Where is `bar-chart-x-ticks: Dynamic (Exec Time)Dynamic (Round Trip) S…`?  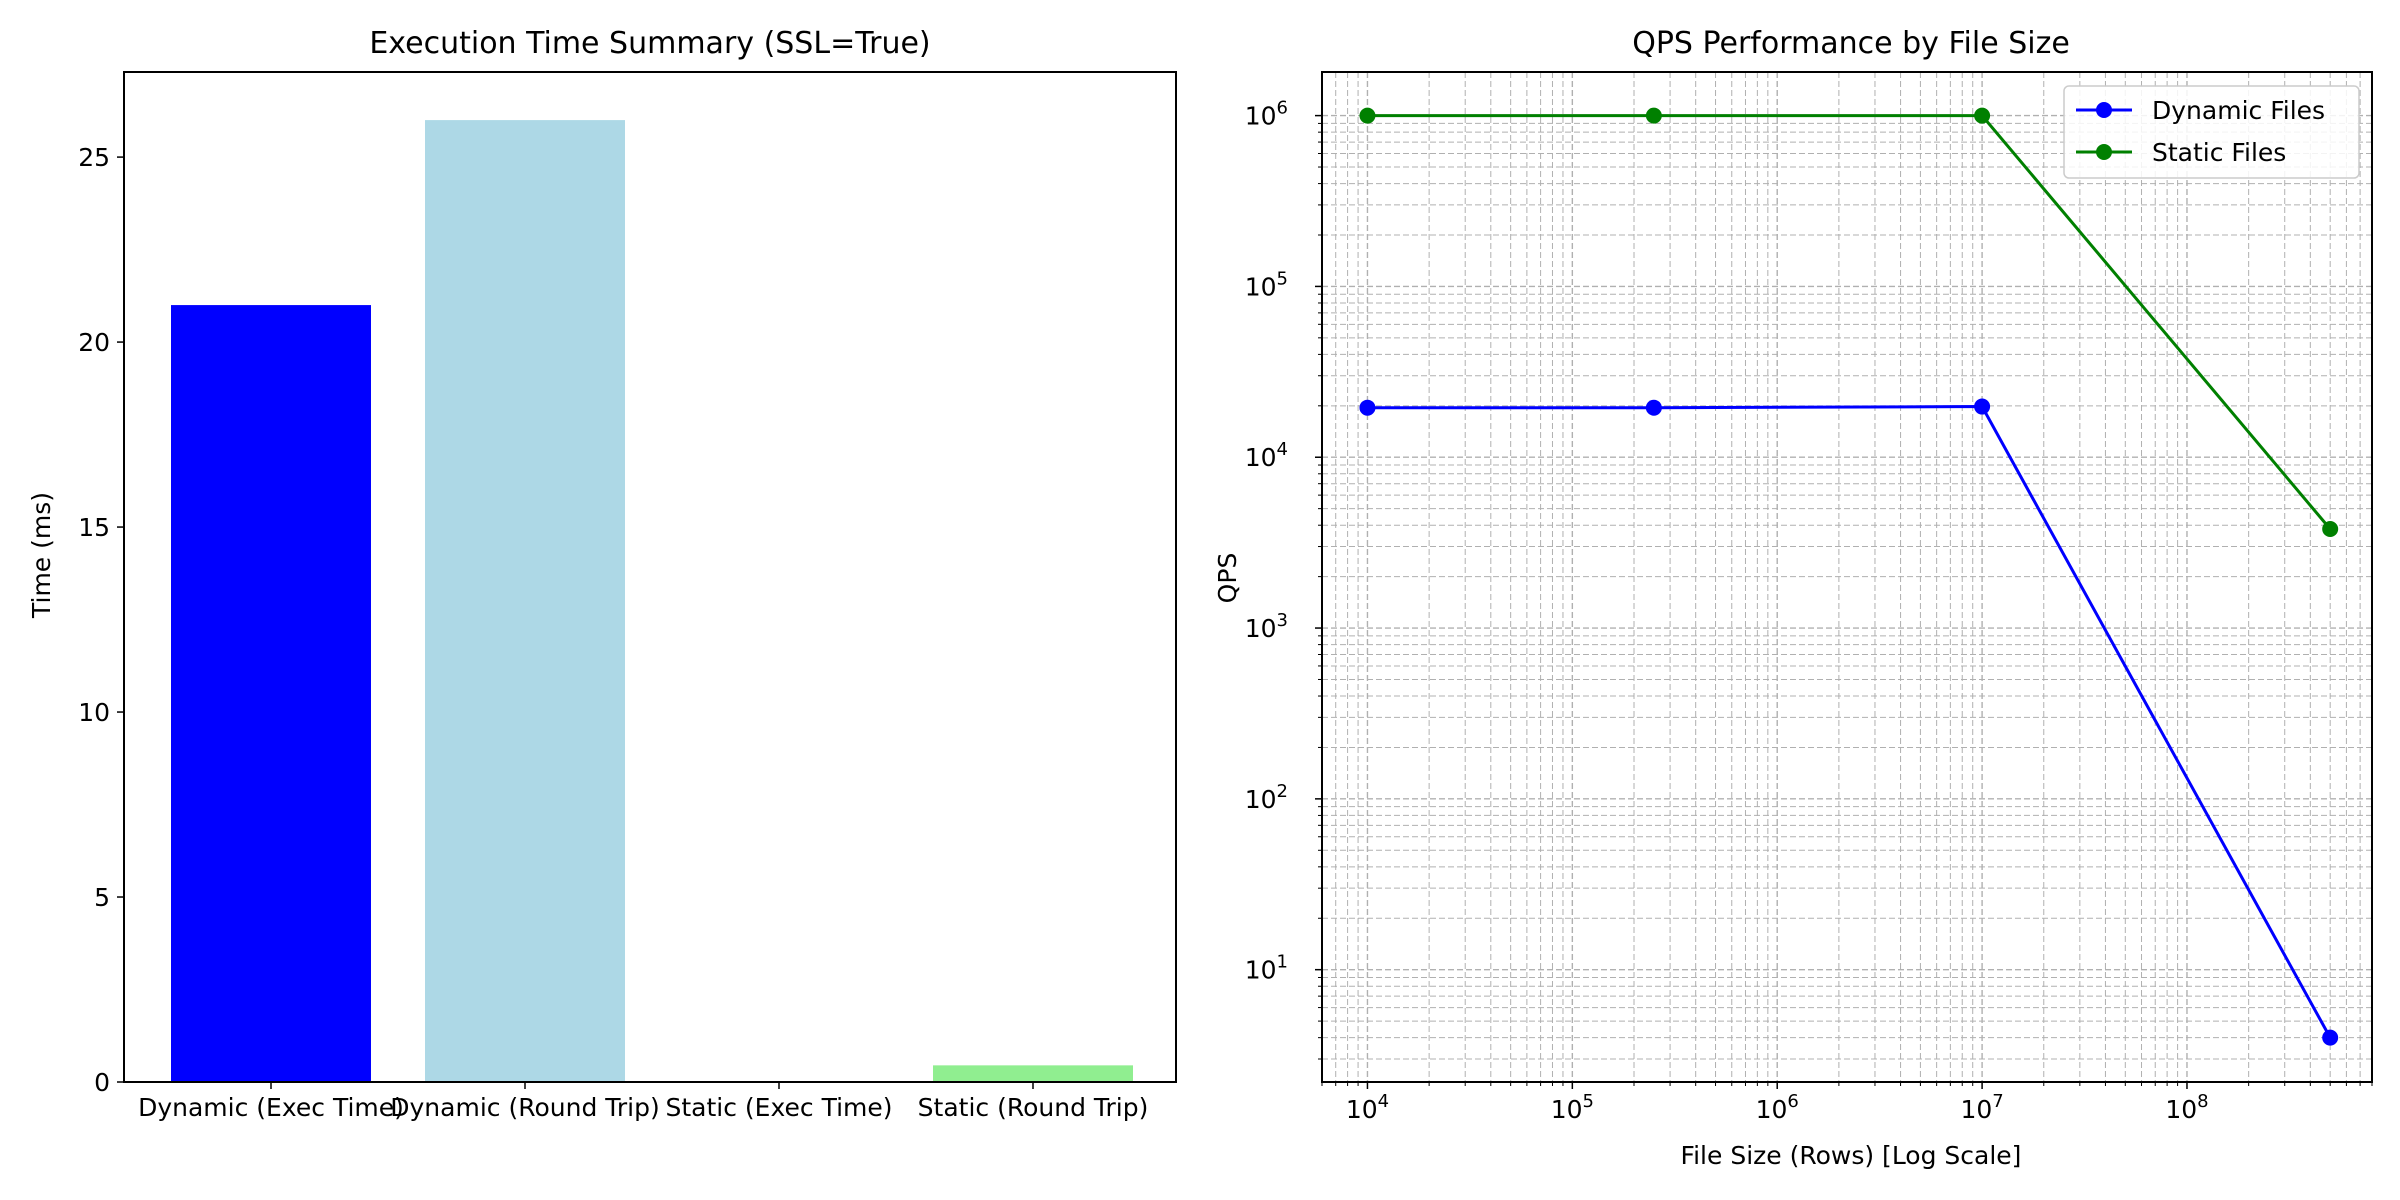 bar-chart-x-ticks: Dynamic (Exec Time)Dynamic (Round Trip) S… is located at coordinates (643, 1102).